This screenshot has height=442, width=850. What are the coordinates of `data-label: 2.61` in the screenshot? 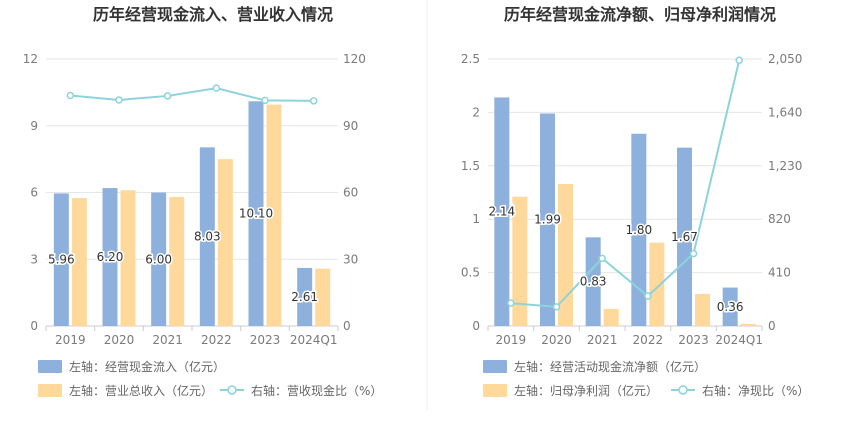 It's located at (304, 297).